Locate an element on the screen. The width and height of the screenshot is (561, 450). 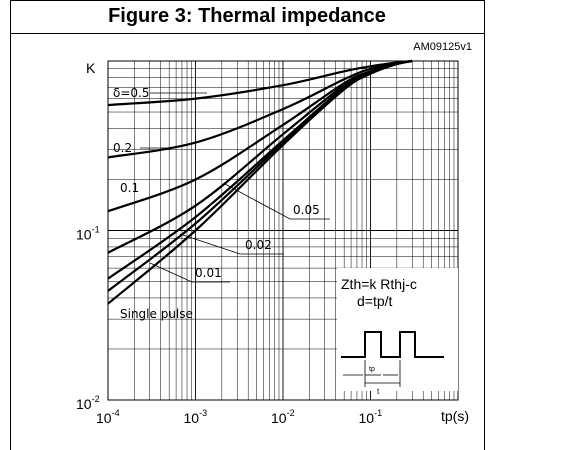
x-tick-label-1: 10⁻³ is located at coordinates (196, 417).